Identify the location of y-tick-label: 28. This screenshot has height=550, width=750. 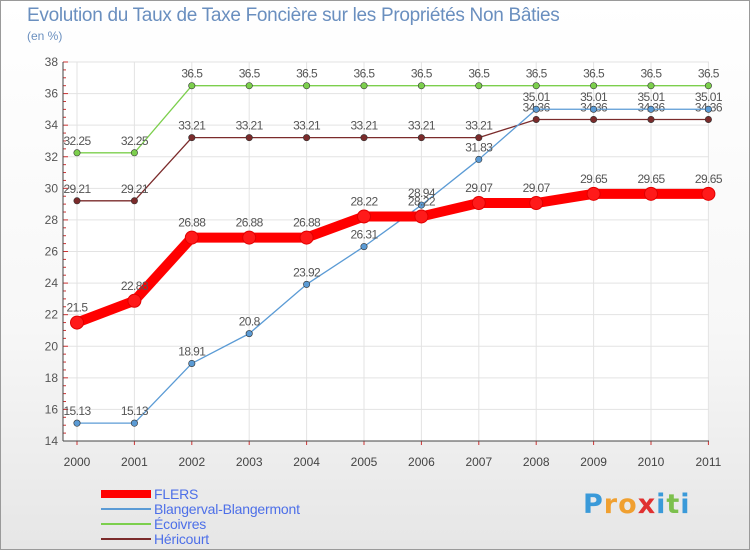
(52, 220).